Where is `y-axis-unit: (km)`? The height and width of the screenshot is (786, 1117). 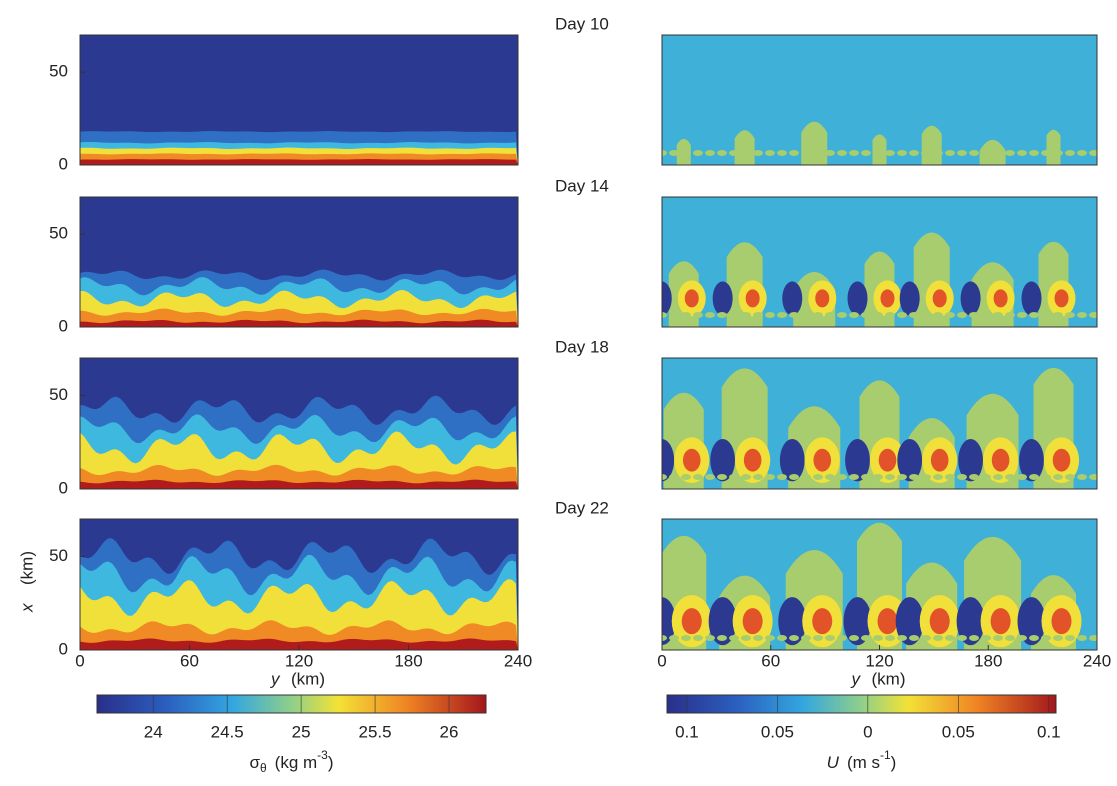 y-axis-unit: (km) is located at coordinates (26, 568).